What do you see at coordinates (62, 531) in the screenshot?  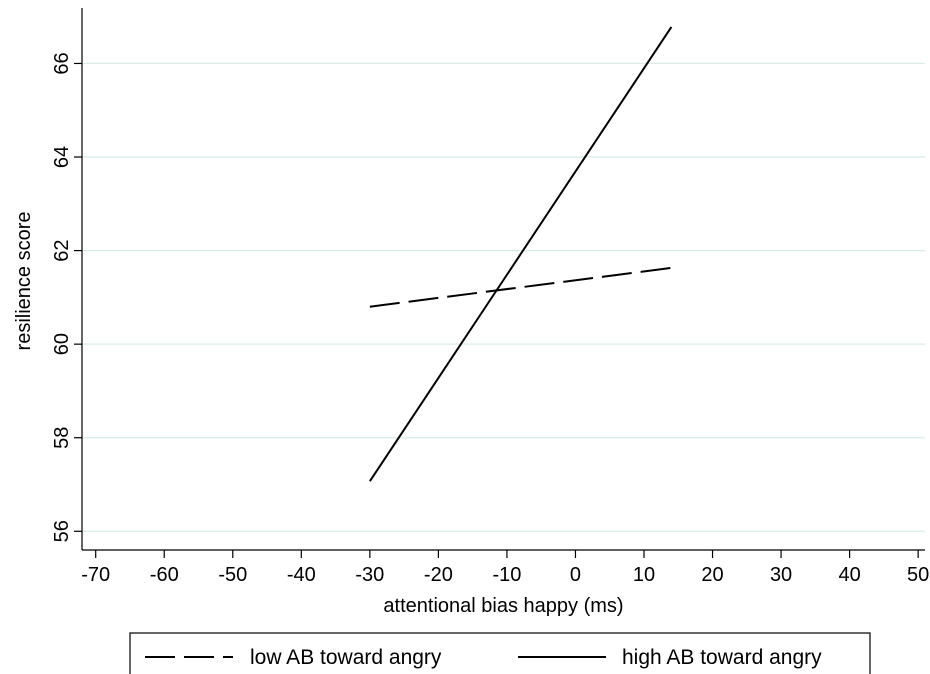 I see `y-tick-label: 56` at bounding box center [62, 531].